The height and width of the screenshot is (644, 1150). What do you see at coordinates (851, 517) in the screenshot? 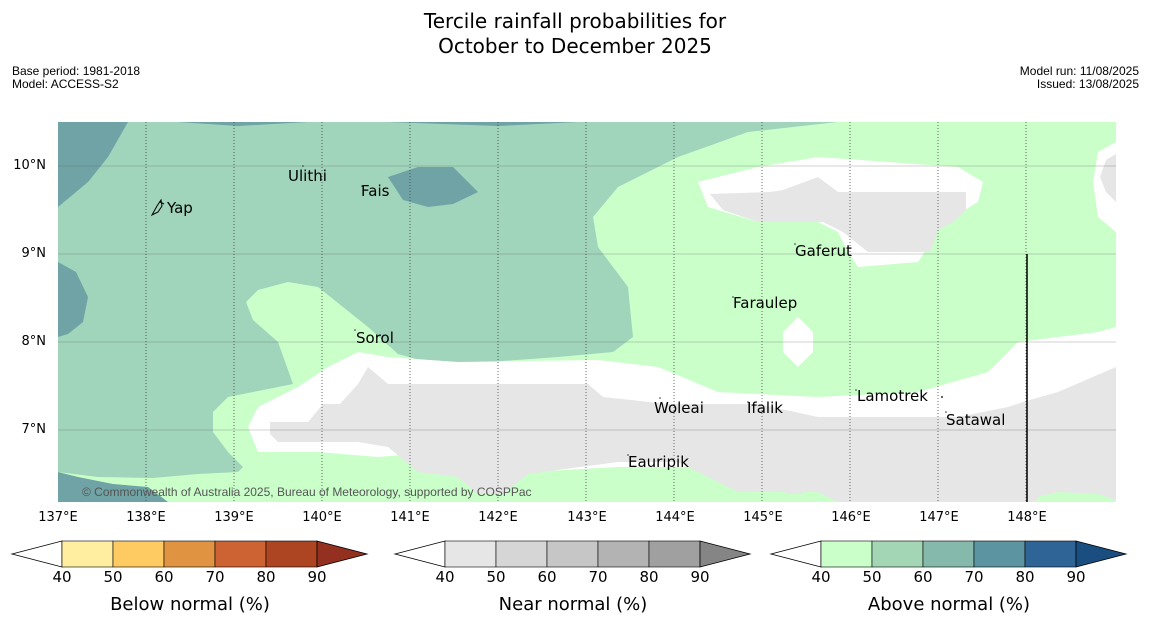
I see `lon-label-146e: 146°E` at bounding box center [851, 517].